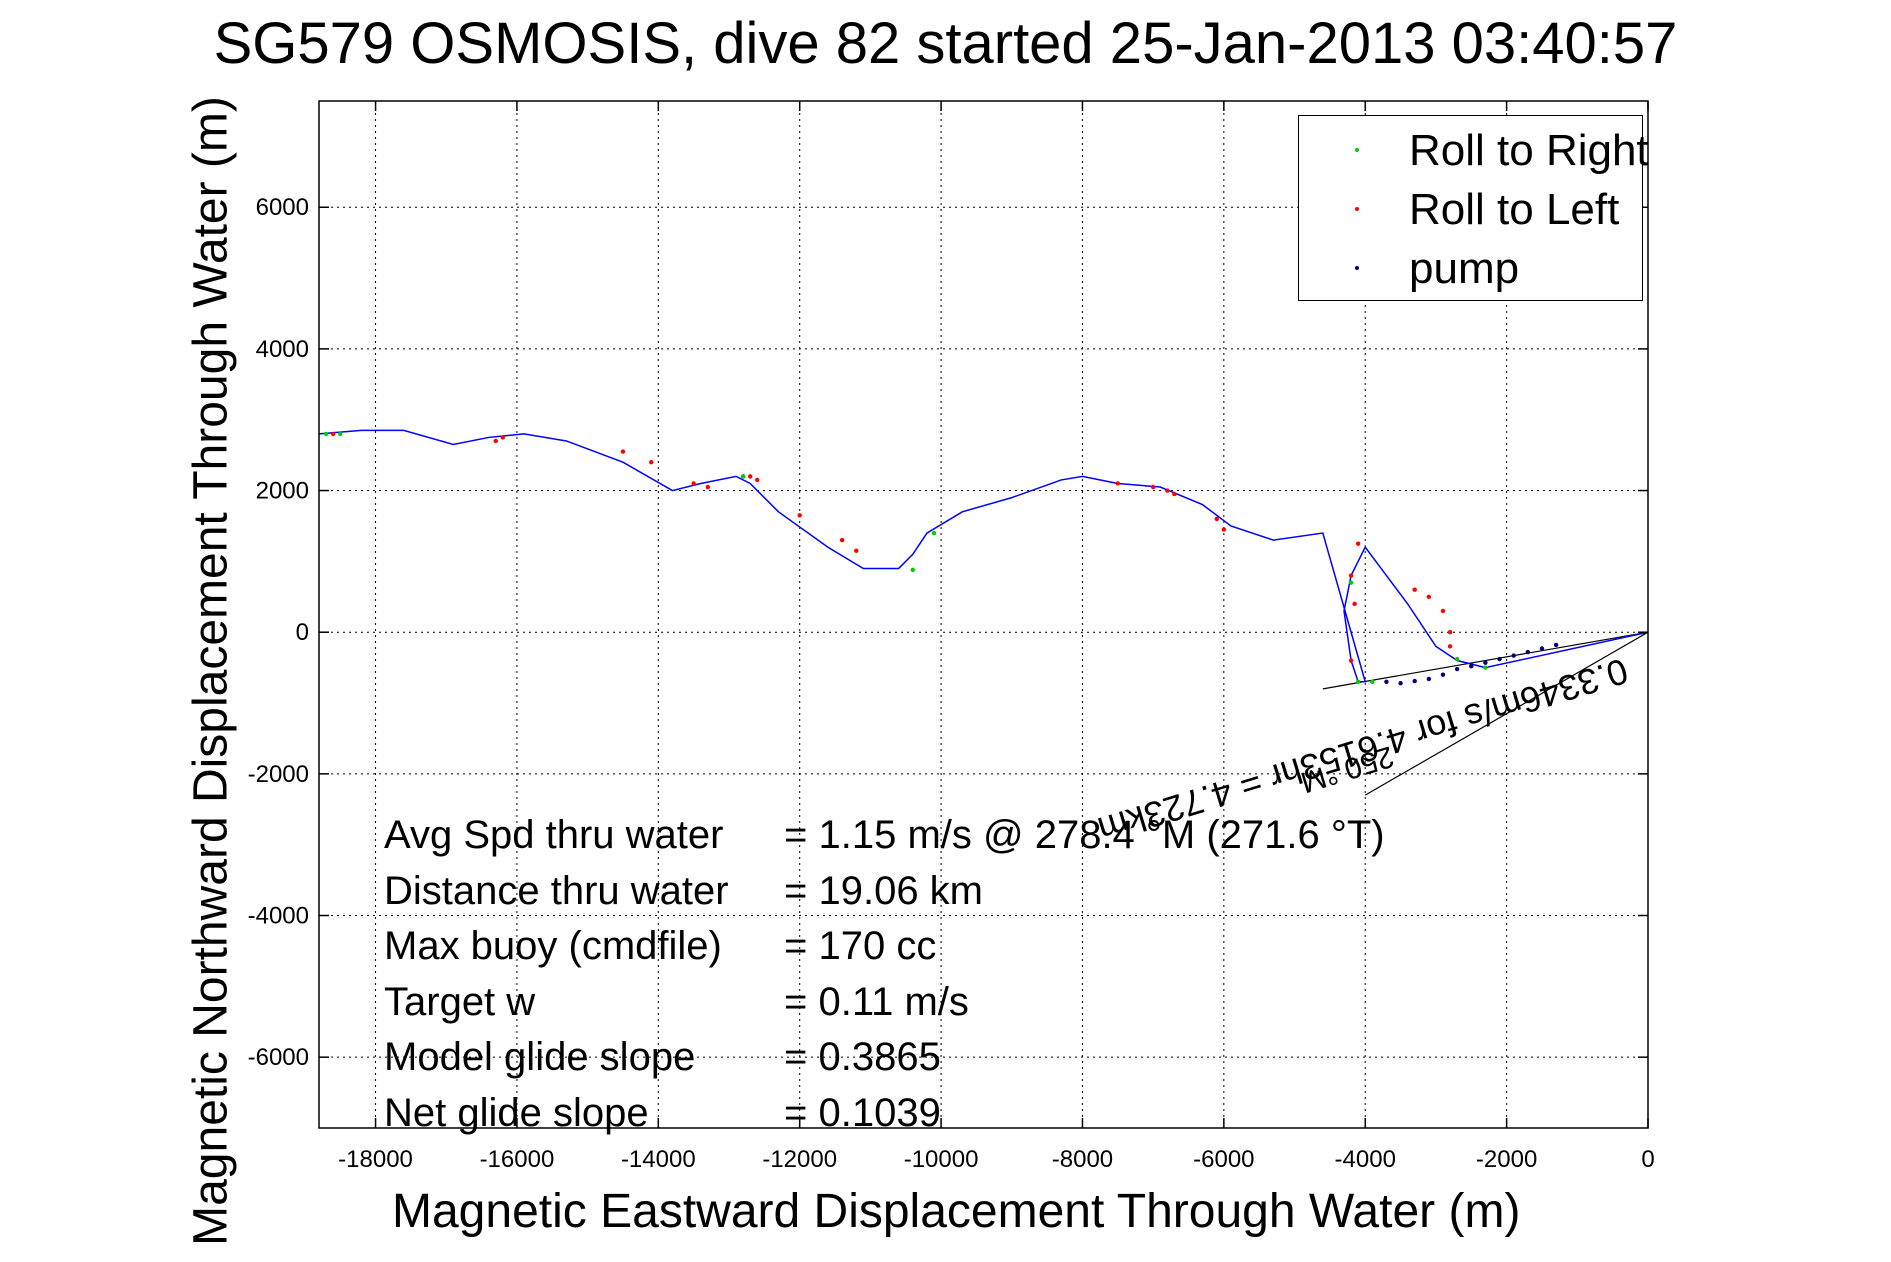 Image resolution: width=1891 pixels, height=1262 pixels. I want to click on x-tick-label: -10000, so click(941, 1159).